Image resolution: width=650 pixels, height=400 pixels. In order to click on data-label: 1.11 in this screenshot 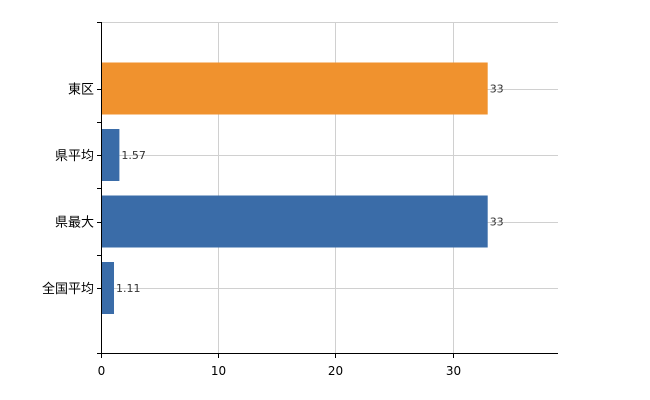, I will do `click(128, 288)`.